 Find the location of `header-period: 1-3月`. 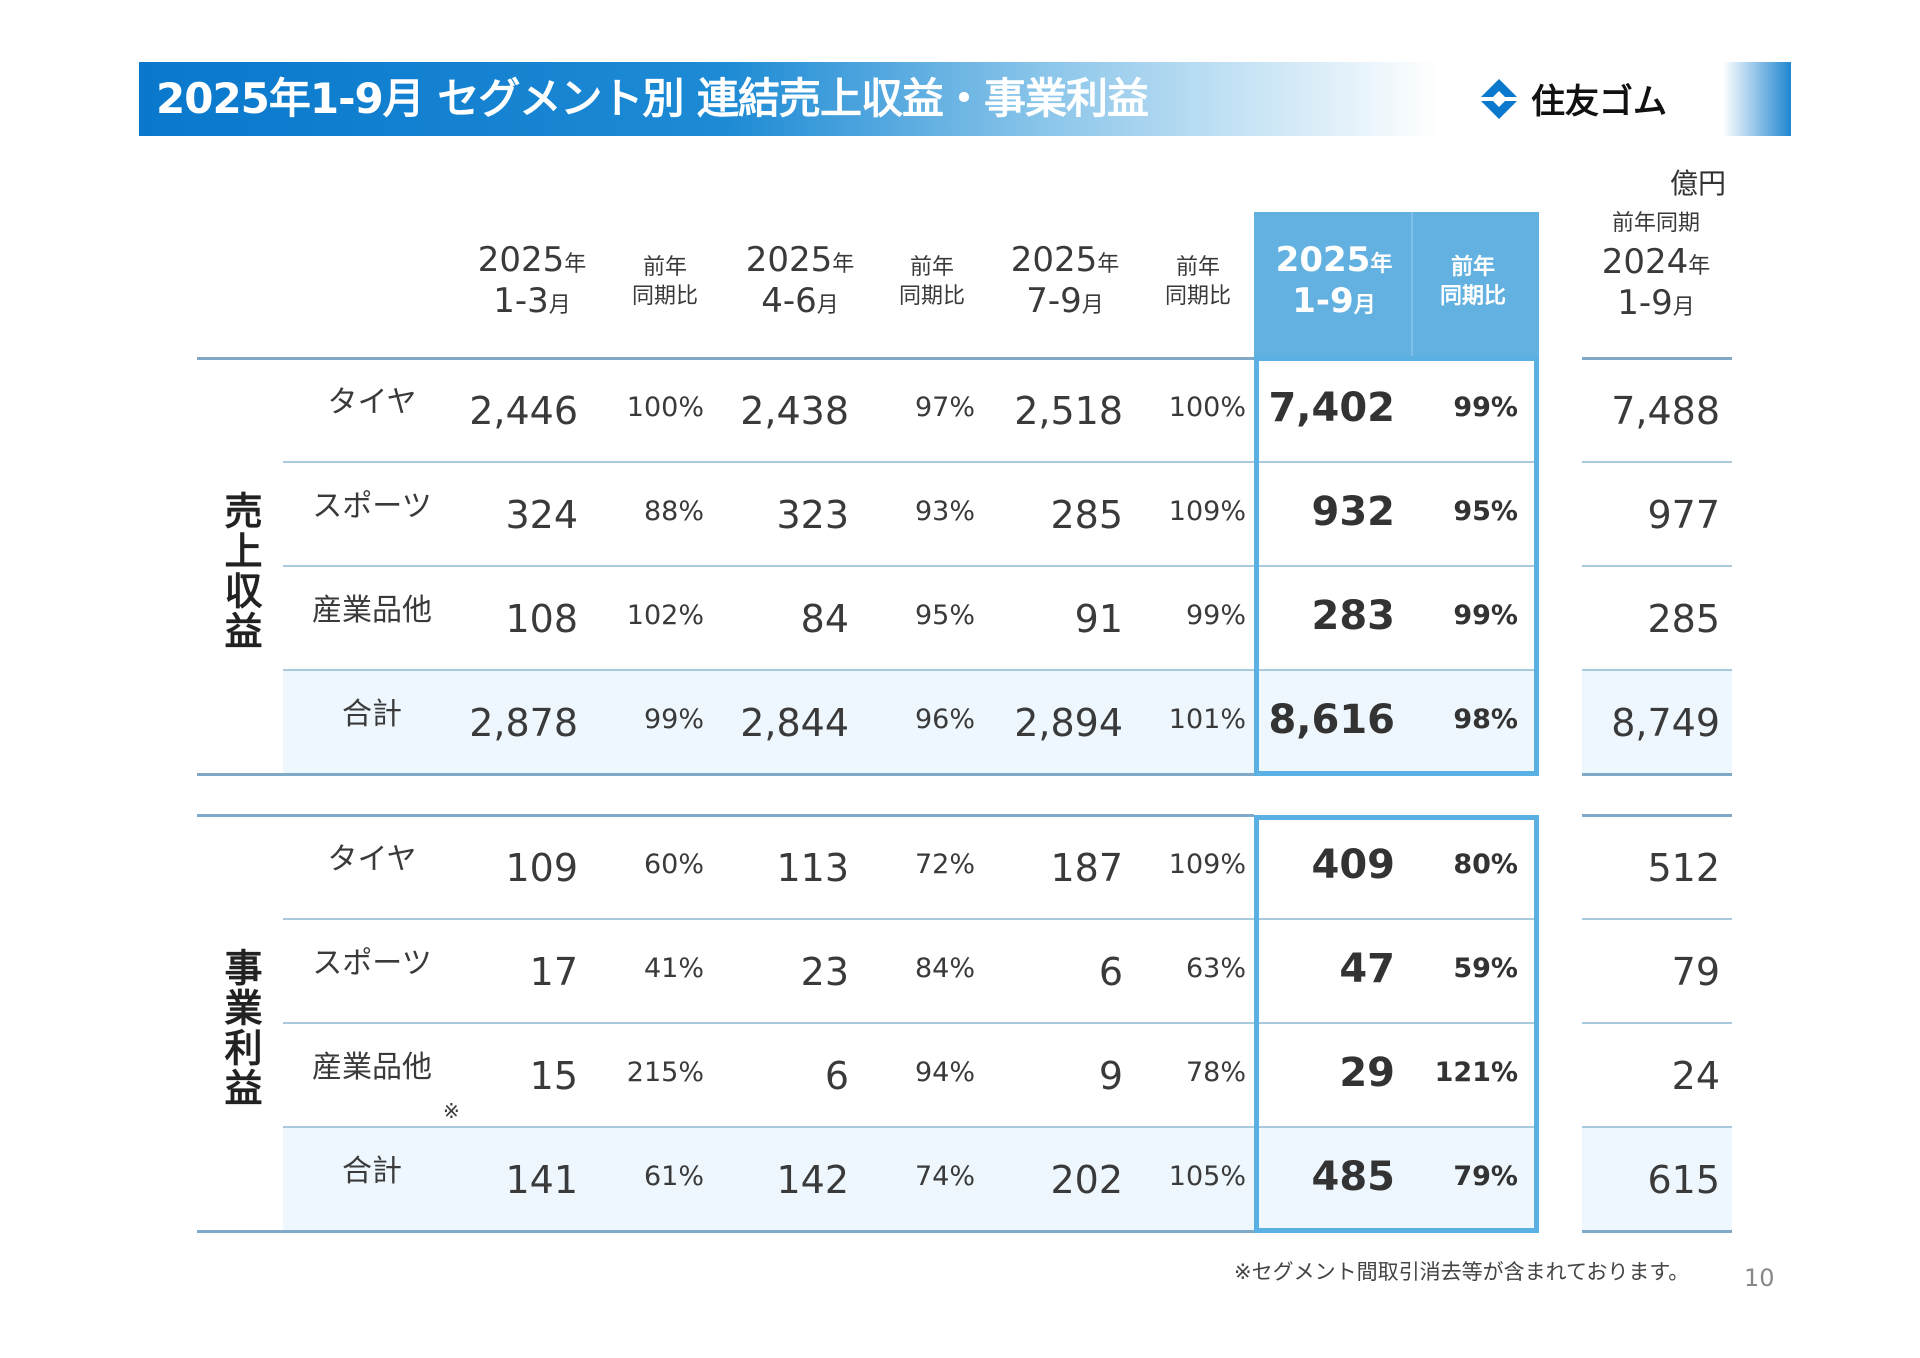

header-period: 1-3月 is located at coordinates (532, 301).